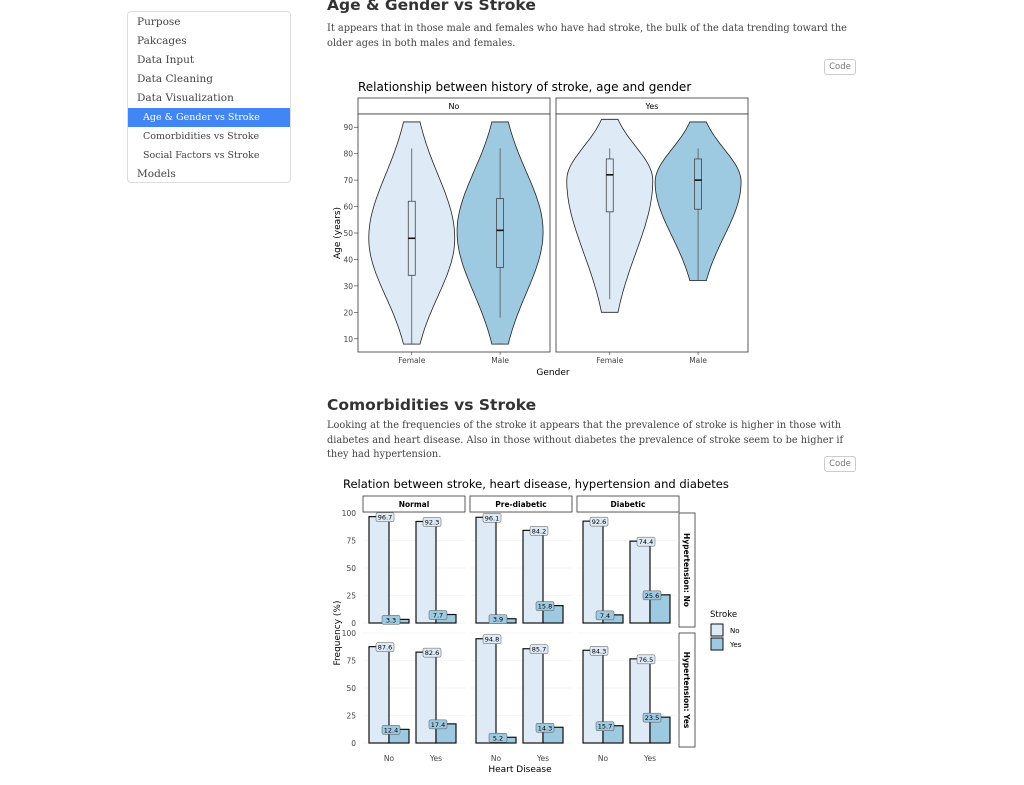  What do you see at coordinates (717, 644) in the screenshot?
I see `legend-key-yes` at bounding box center [717, 644].